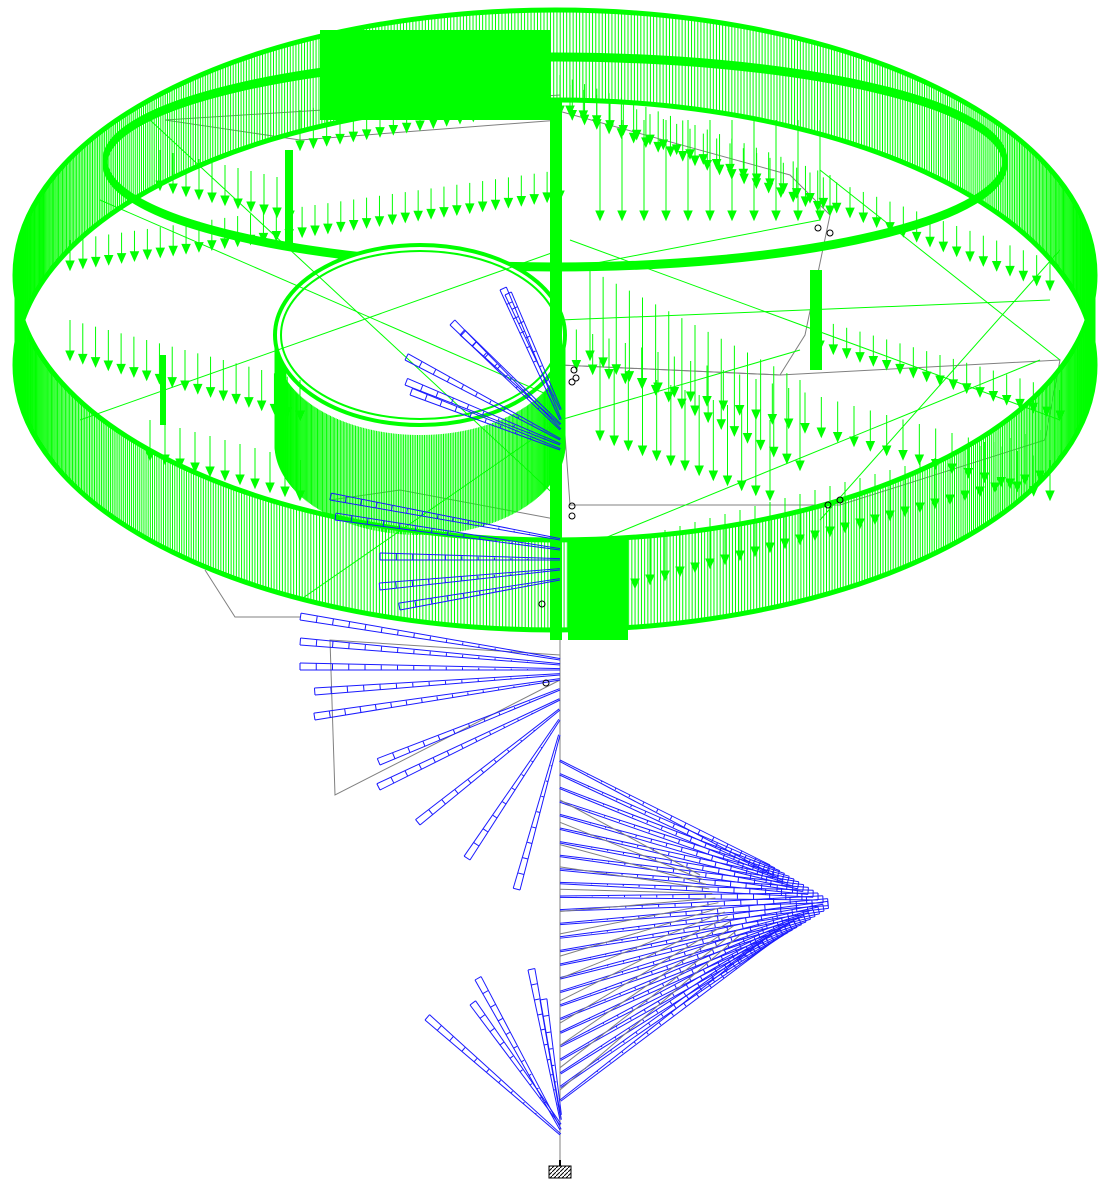 The width and height of the screenshot is (1100, 1180). I want to click on stair-outline-left, so click(252, 593).